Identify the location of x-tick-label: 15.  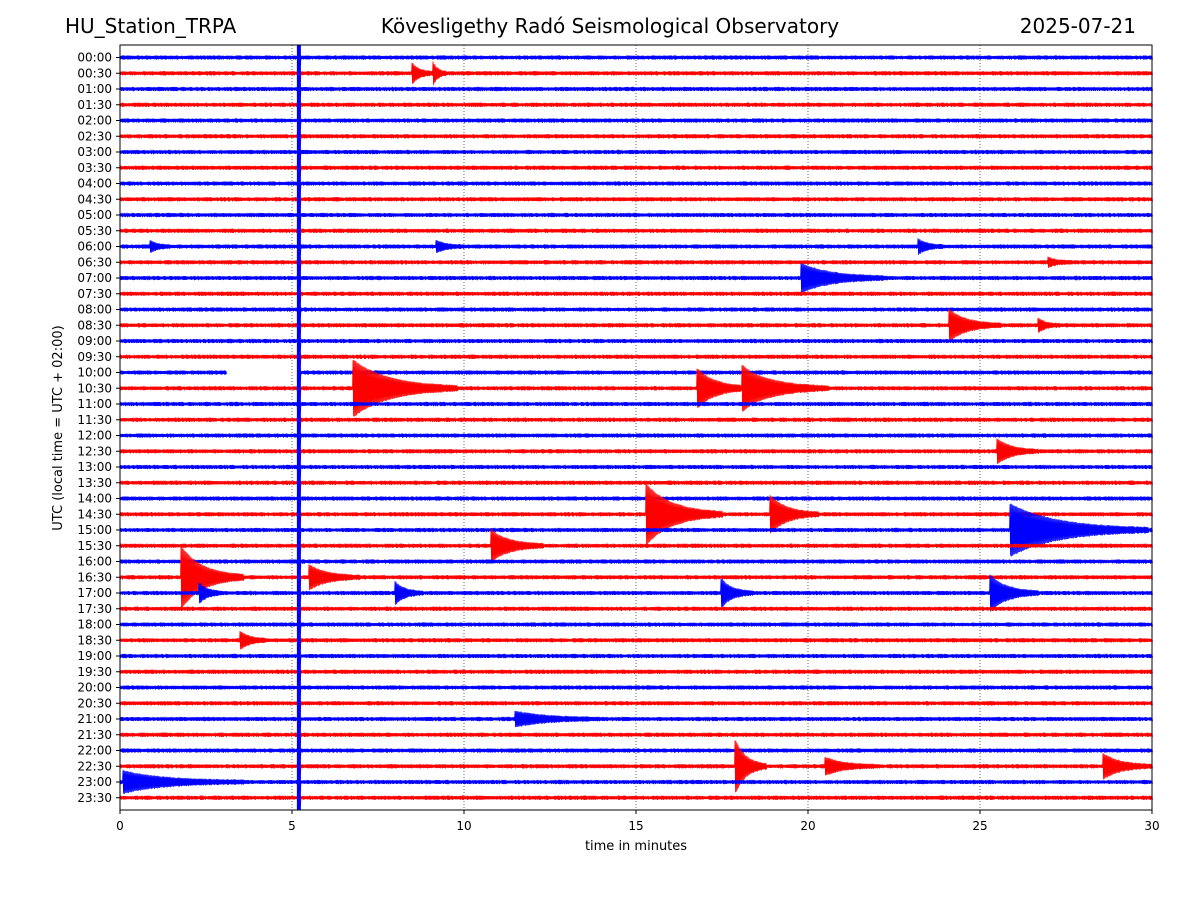
(635, 826).